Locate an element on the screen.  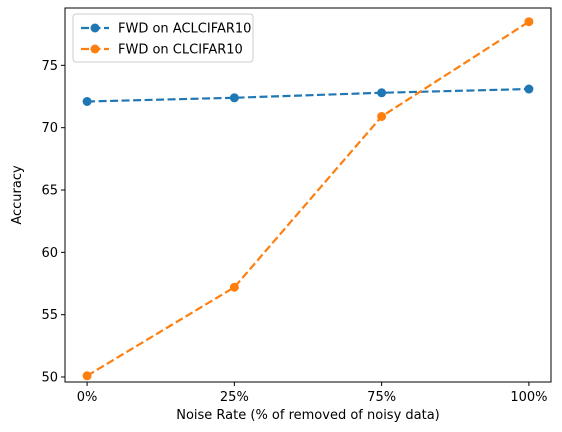
x-tick-label: 100% is located at coordinates (528, 397).